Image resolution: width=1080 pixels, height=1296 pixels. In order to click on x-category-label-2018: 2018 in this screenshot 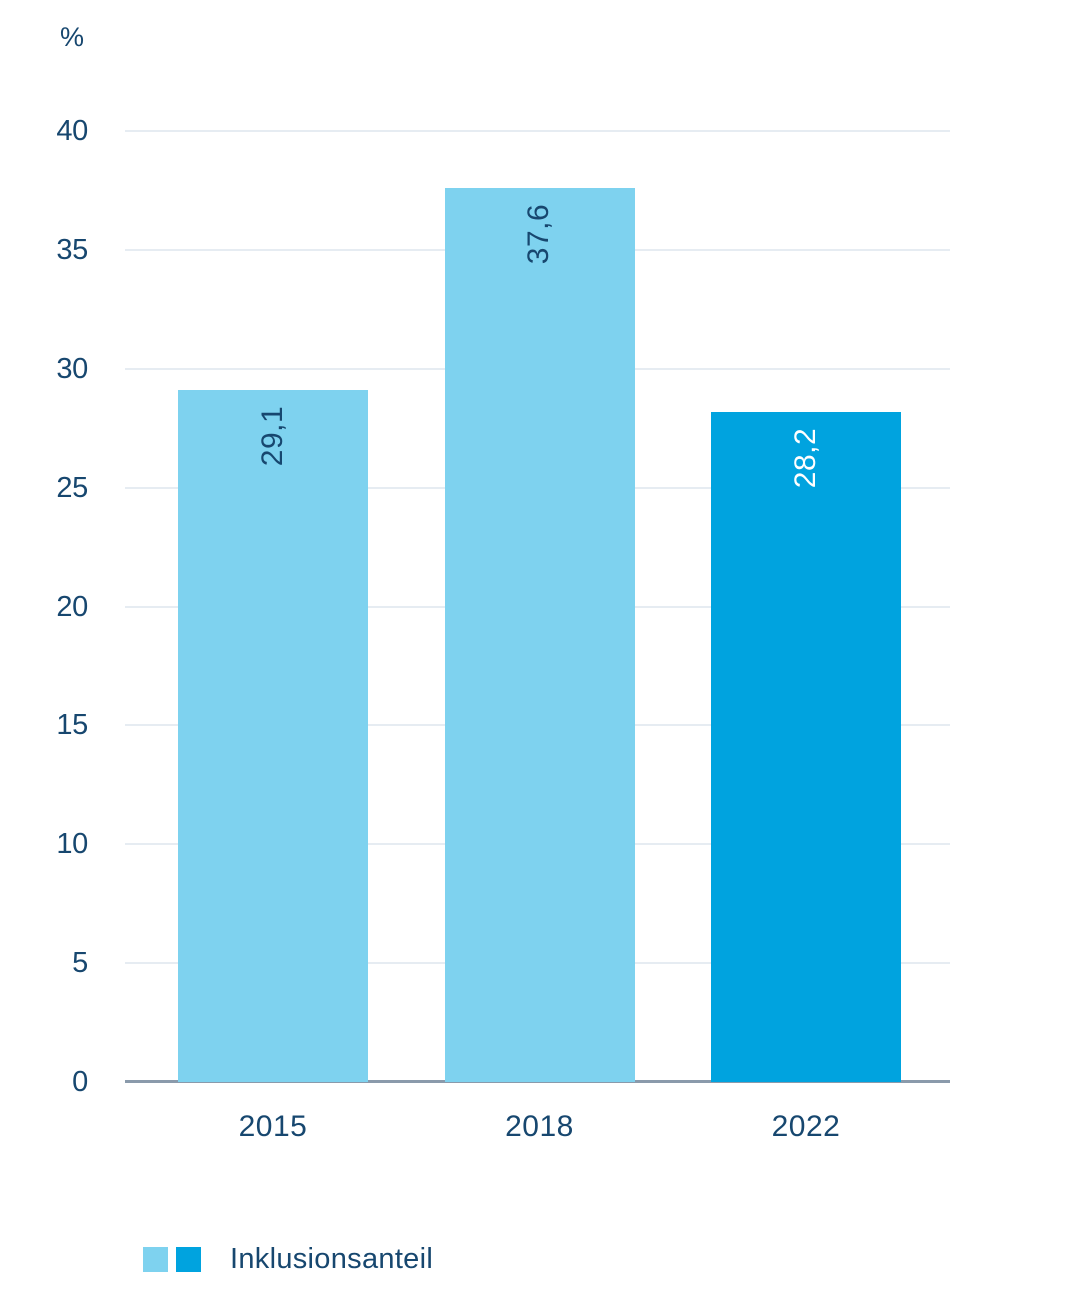, I will do `click(539, 1126)`.